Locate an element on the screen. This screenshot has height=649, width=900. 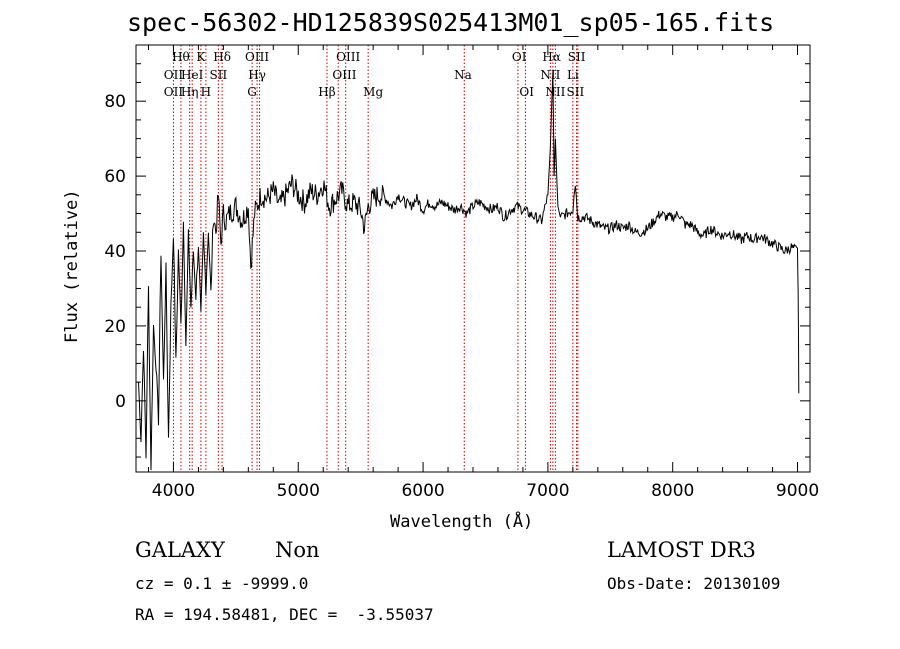
obs-date: Obs-Date: 20130109 is located at coordinates (694, 583).